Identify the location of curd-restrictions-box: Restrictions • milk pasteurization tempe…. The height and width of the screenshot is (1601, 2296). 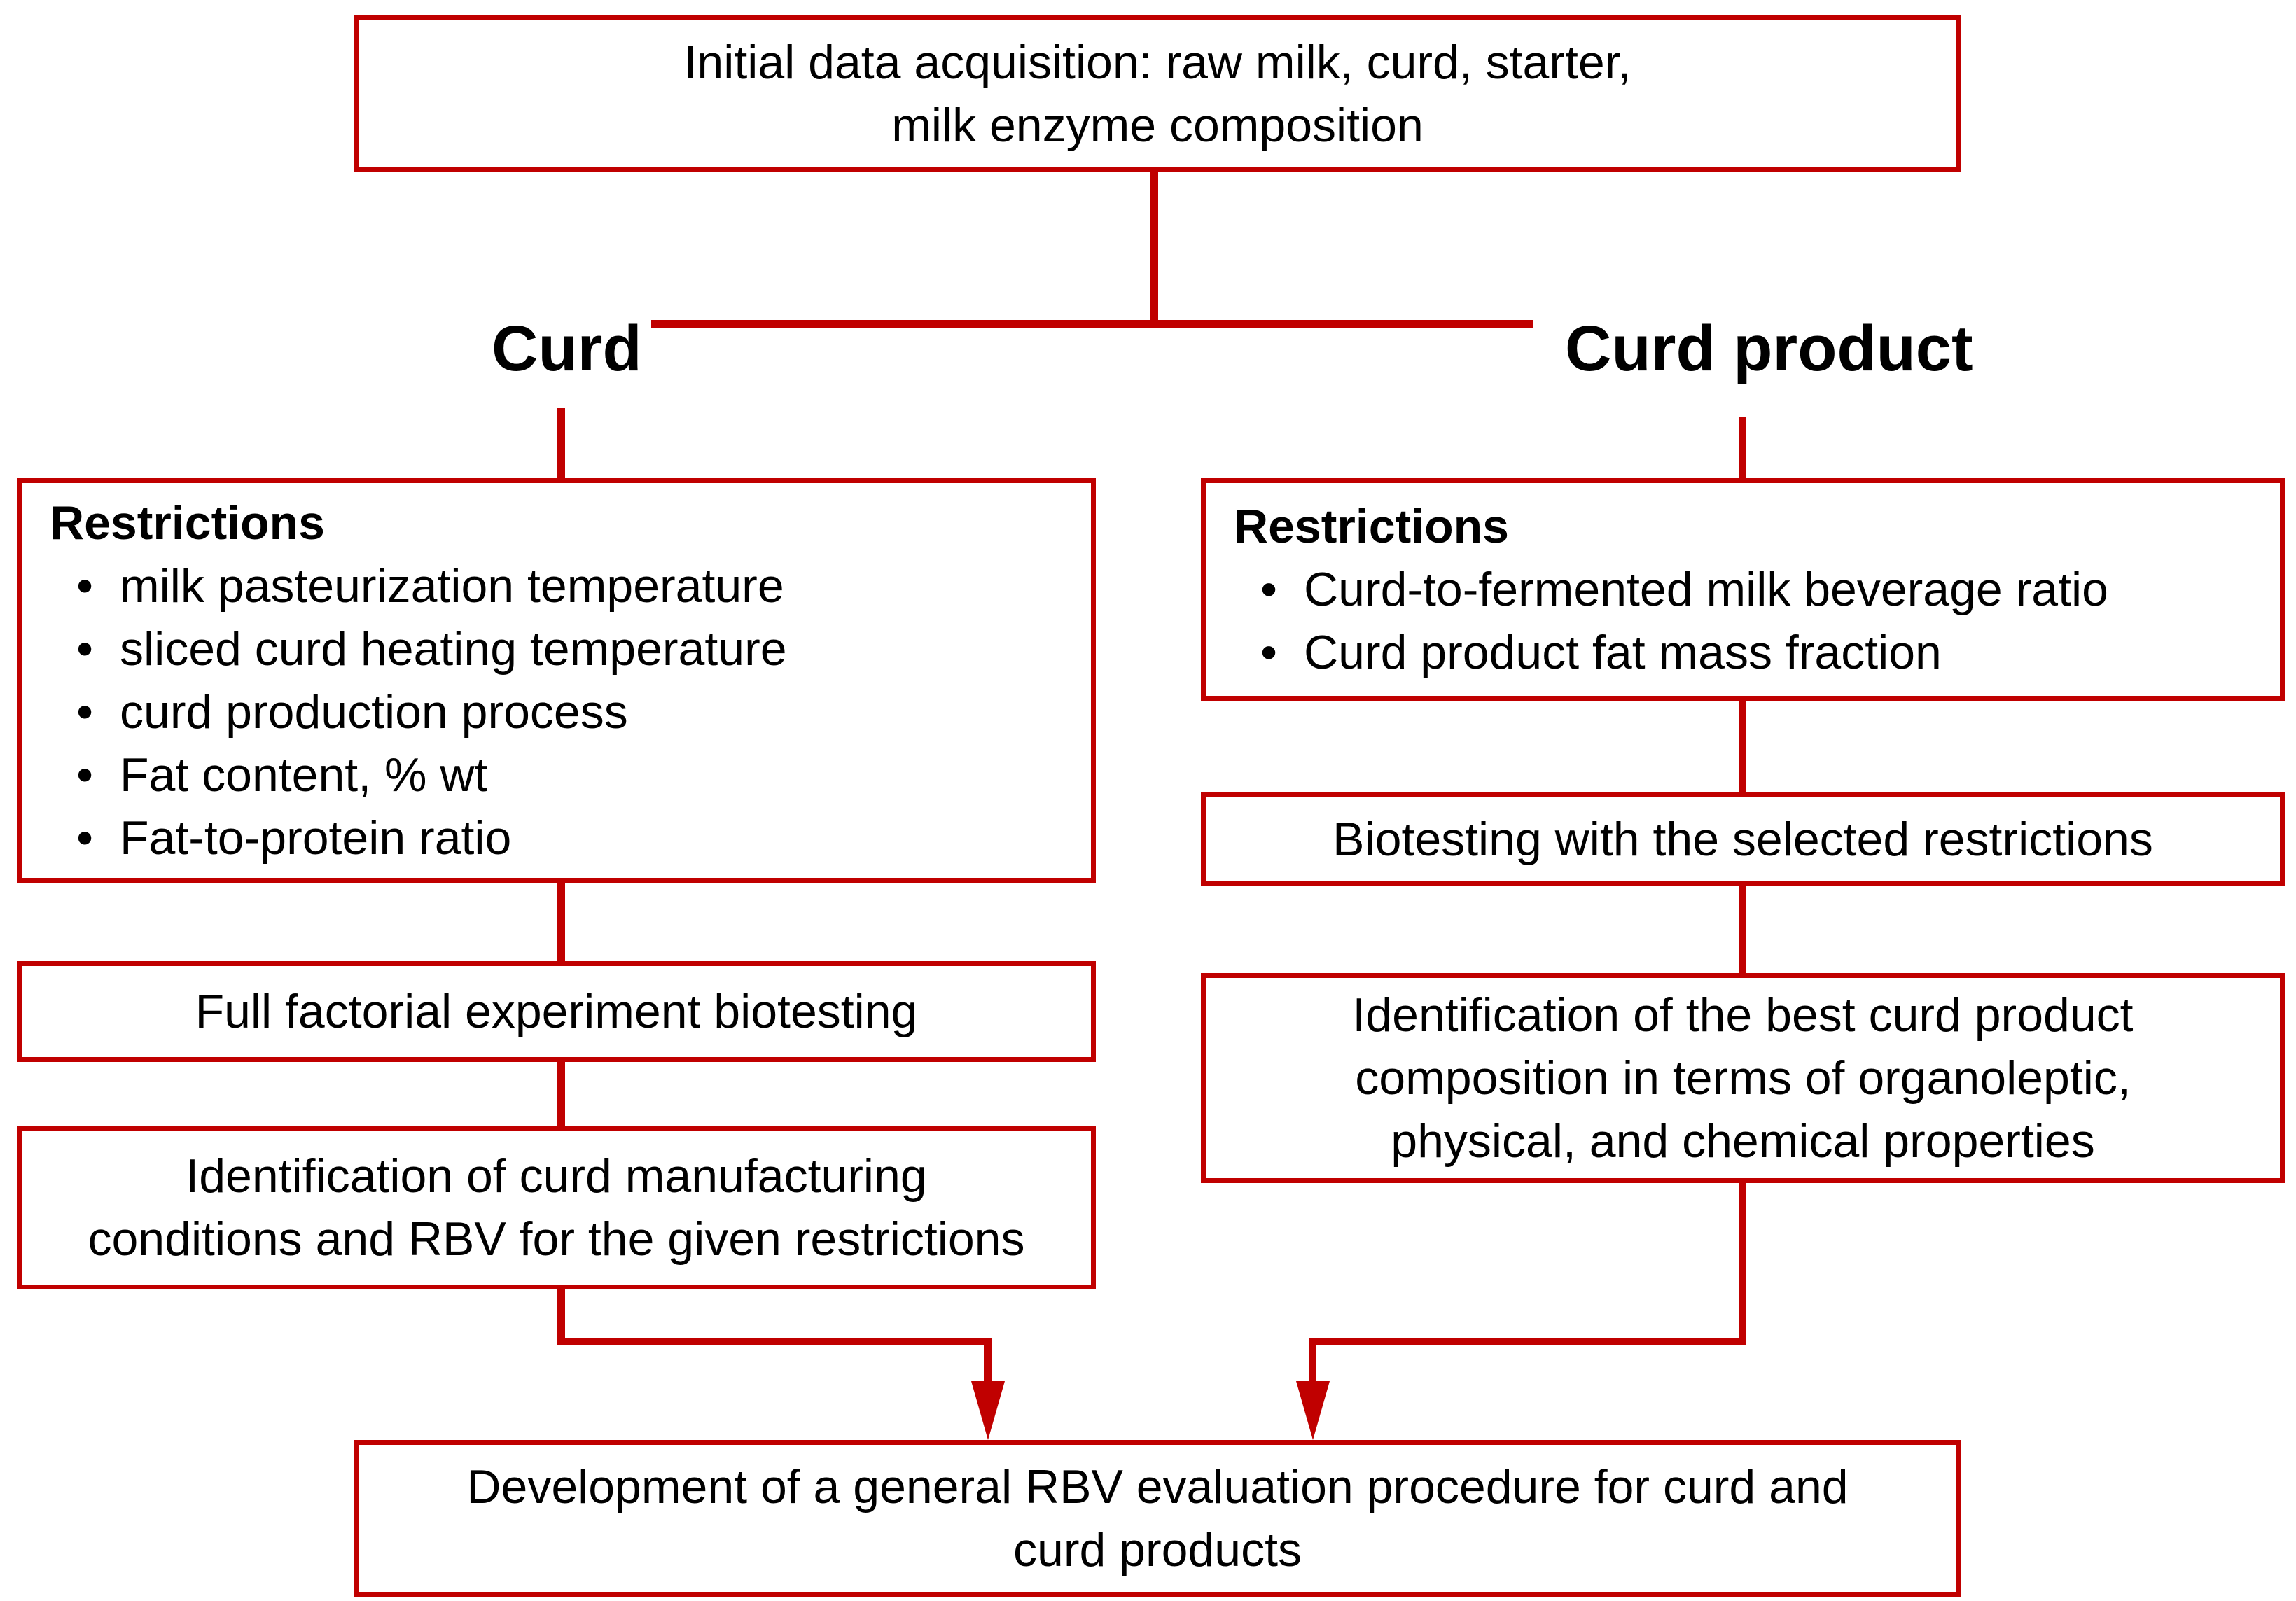
(556, 680).